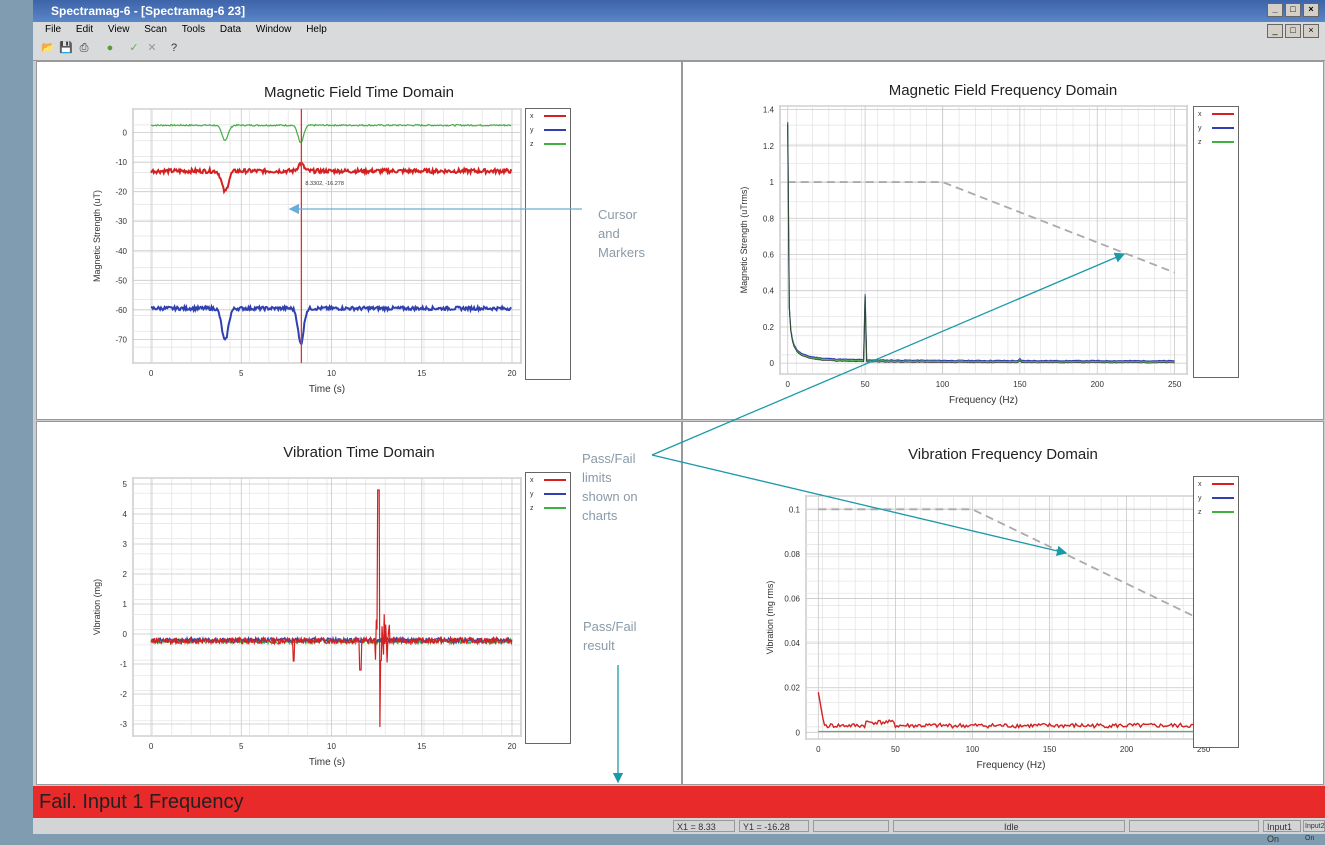  I want to click on check-icon: ✓, so click(134, 48).